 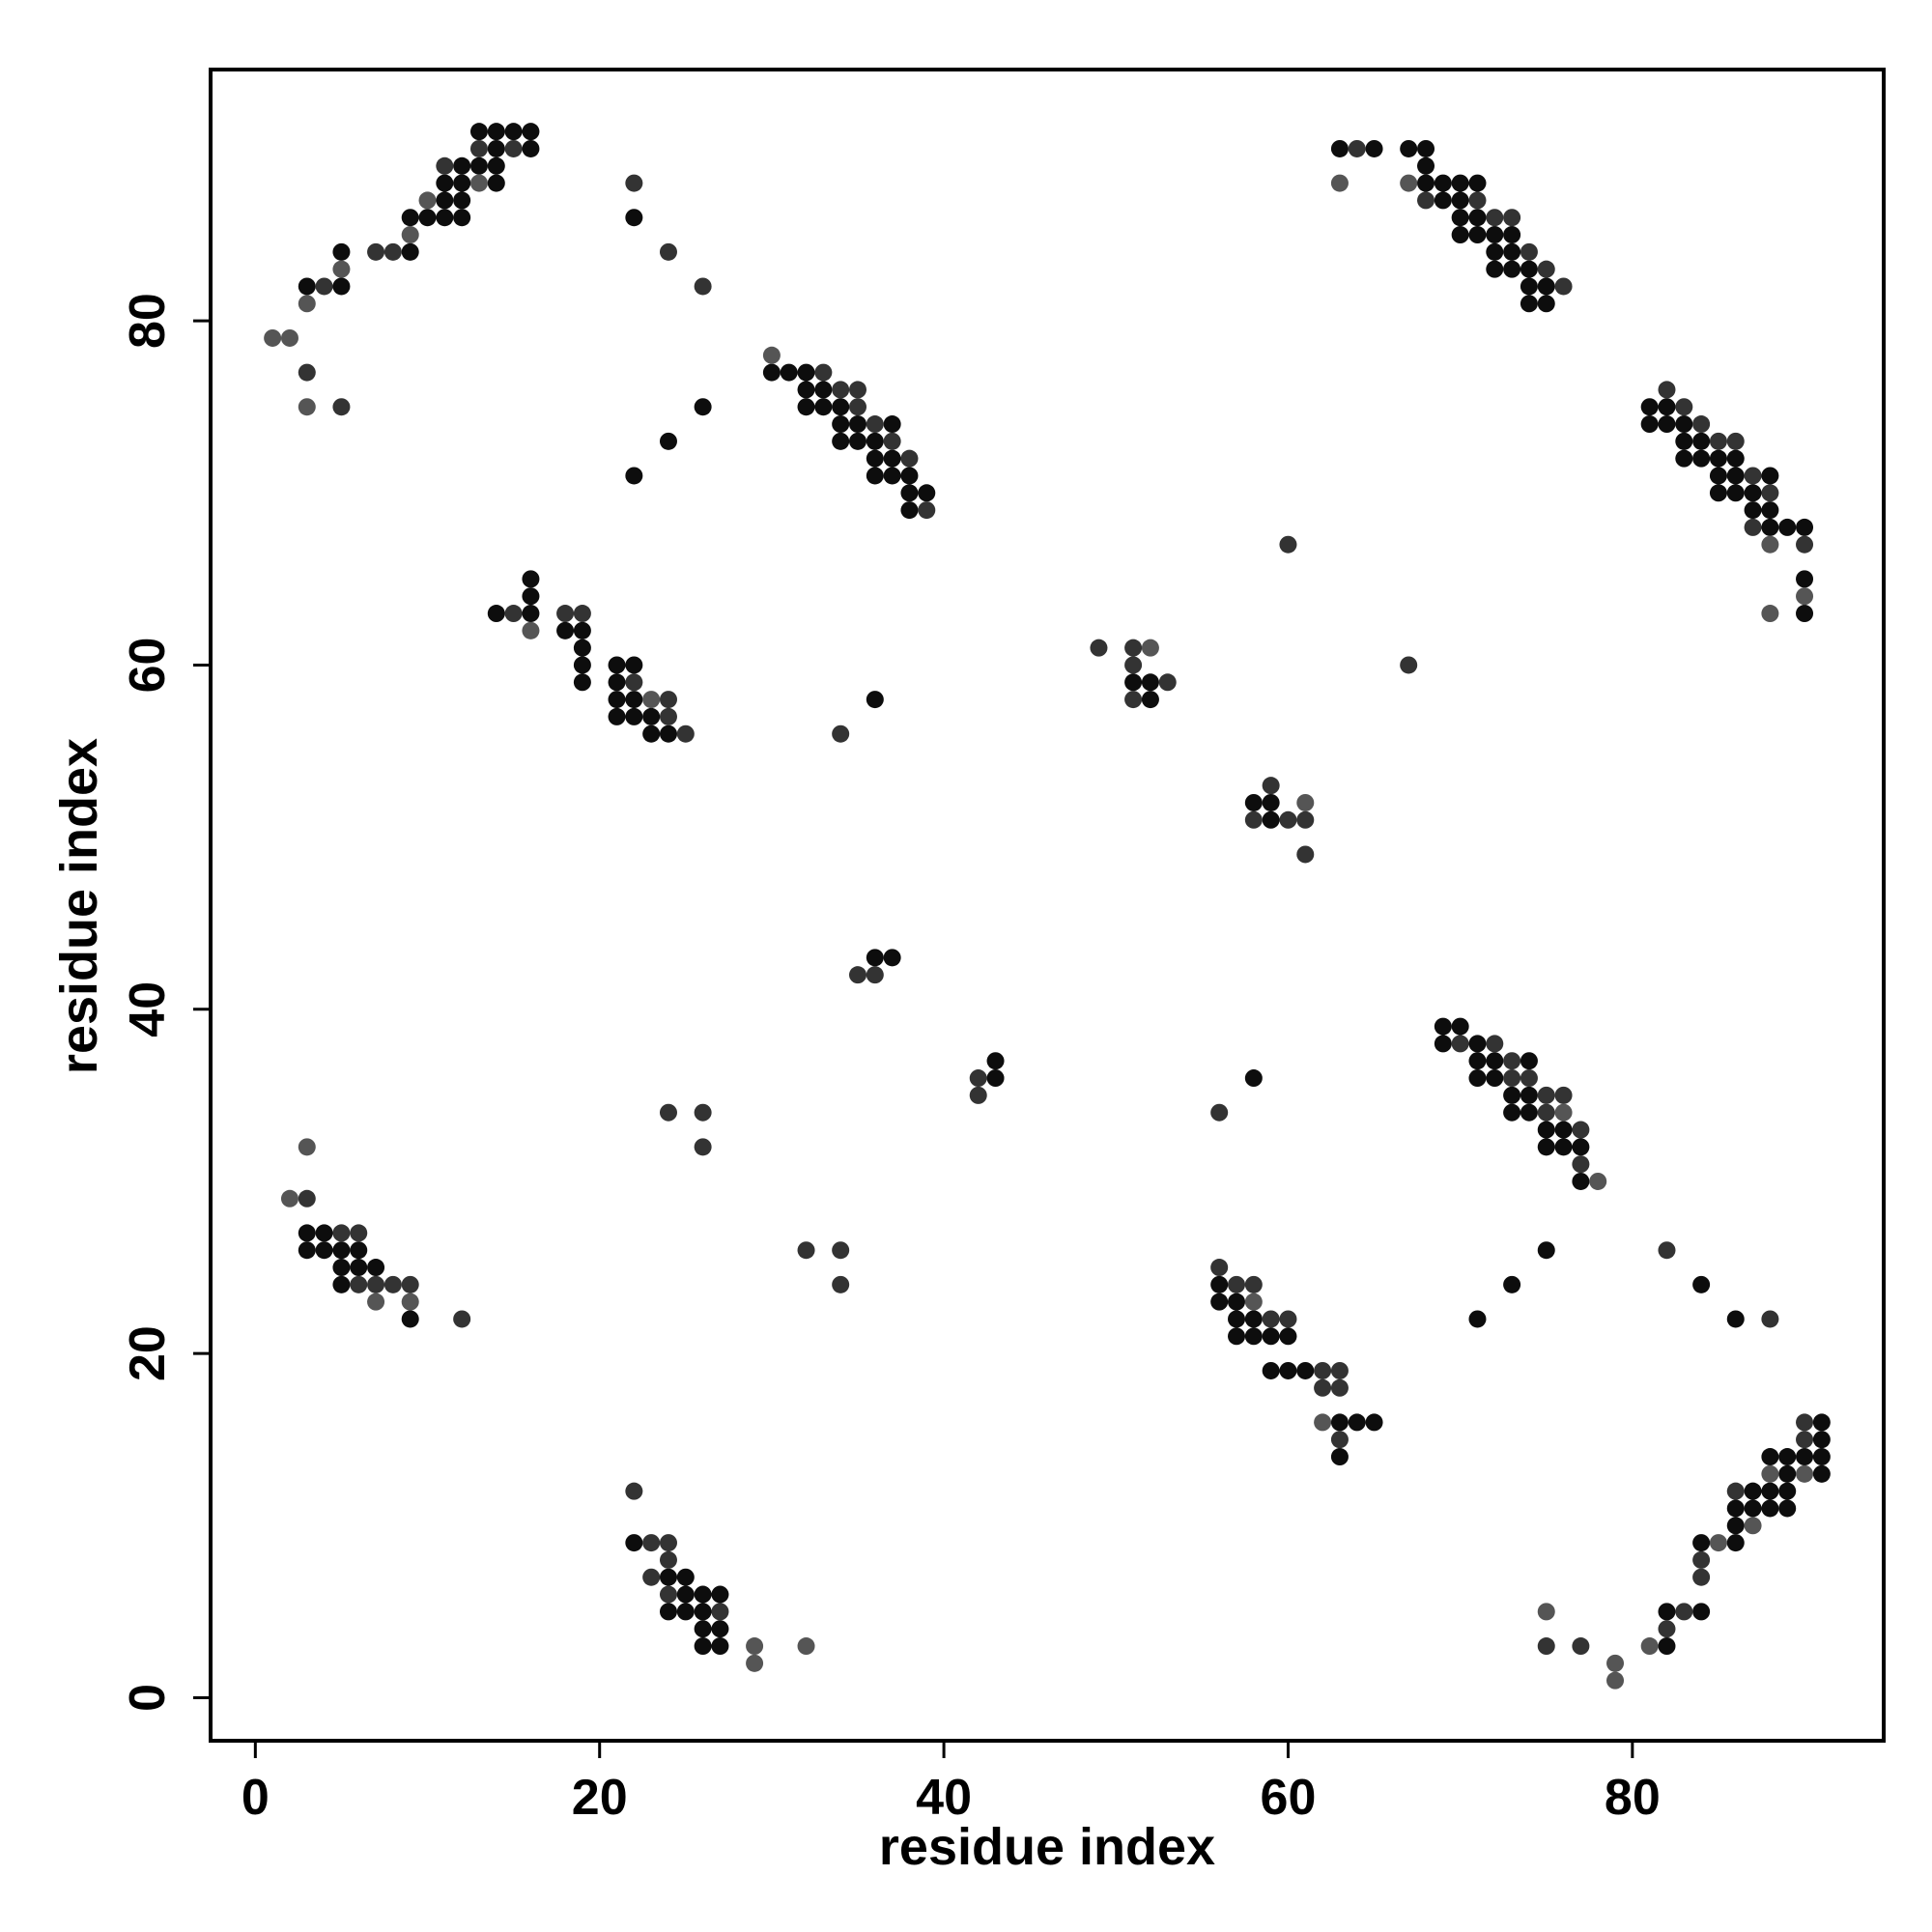 What do you see at coordinates (1047, 1847) in the screenshot?
I see `x-axis-label: residue index` at bounding box center [1047, 1847].